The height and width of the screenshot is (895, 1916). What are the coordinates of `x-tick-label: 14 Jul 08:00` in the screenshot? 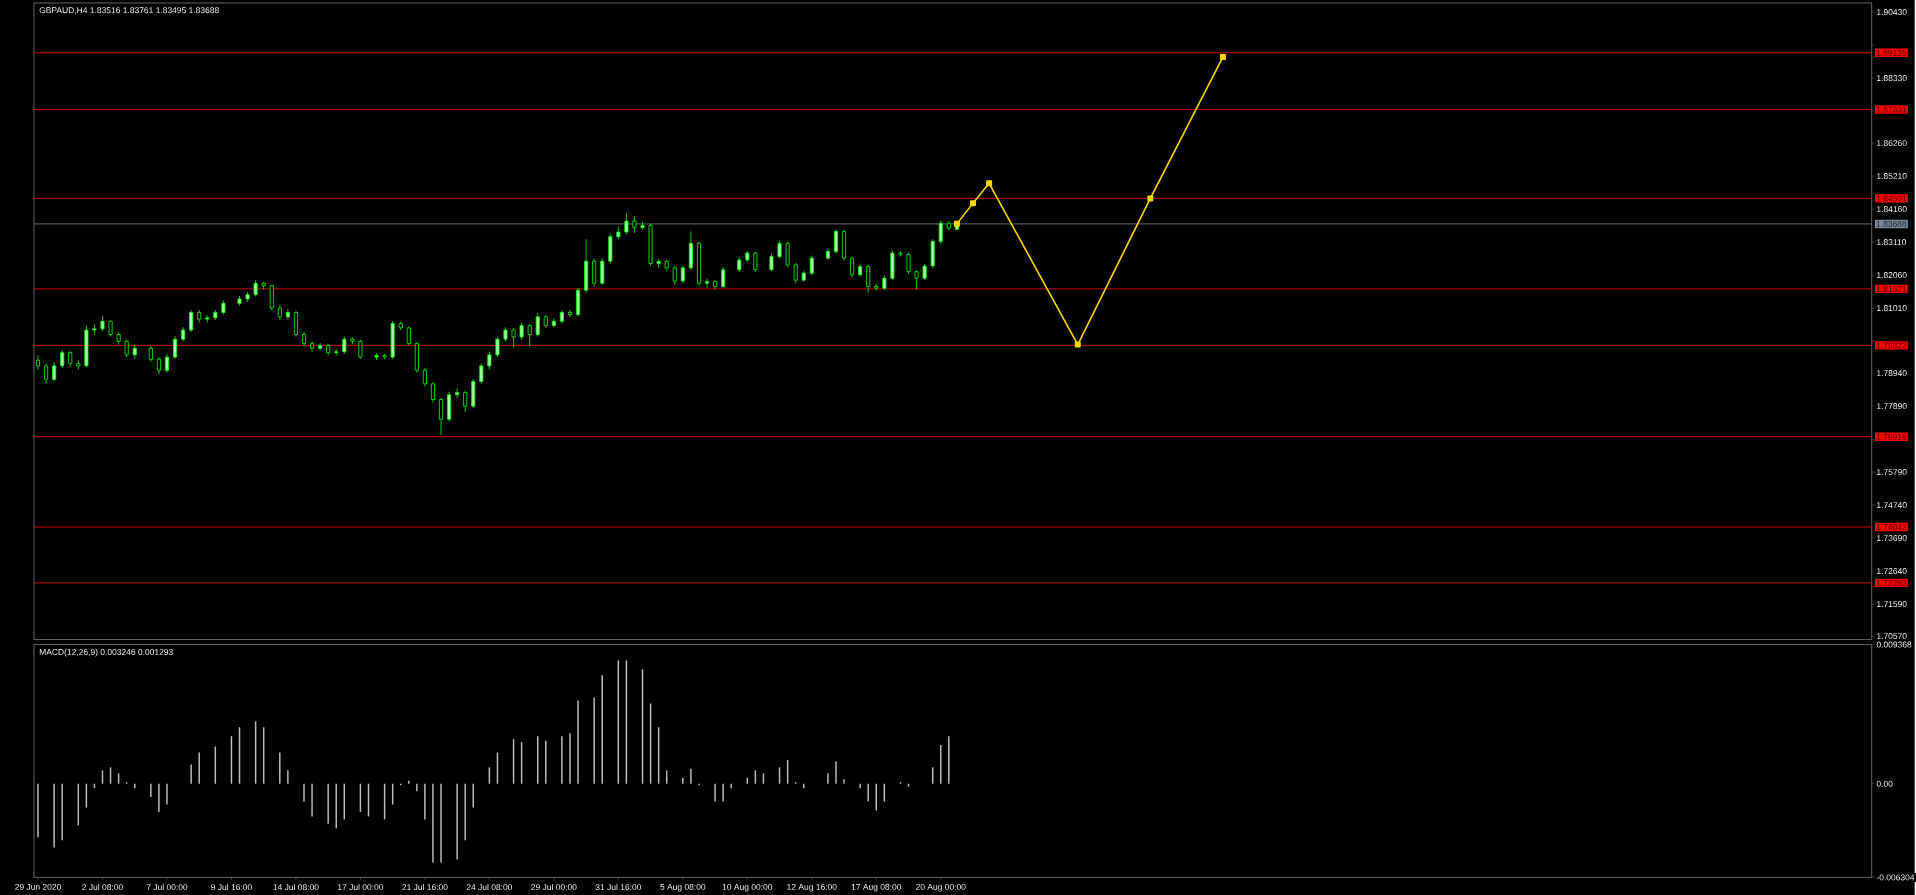 It's located at (296, 886).